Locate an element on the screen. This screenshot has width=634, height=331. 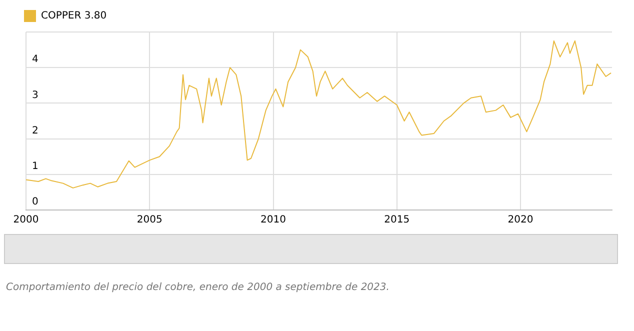
y-tick-label: 4 is located at coordinates (35, 60).